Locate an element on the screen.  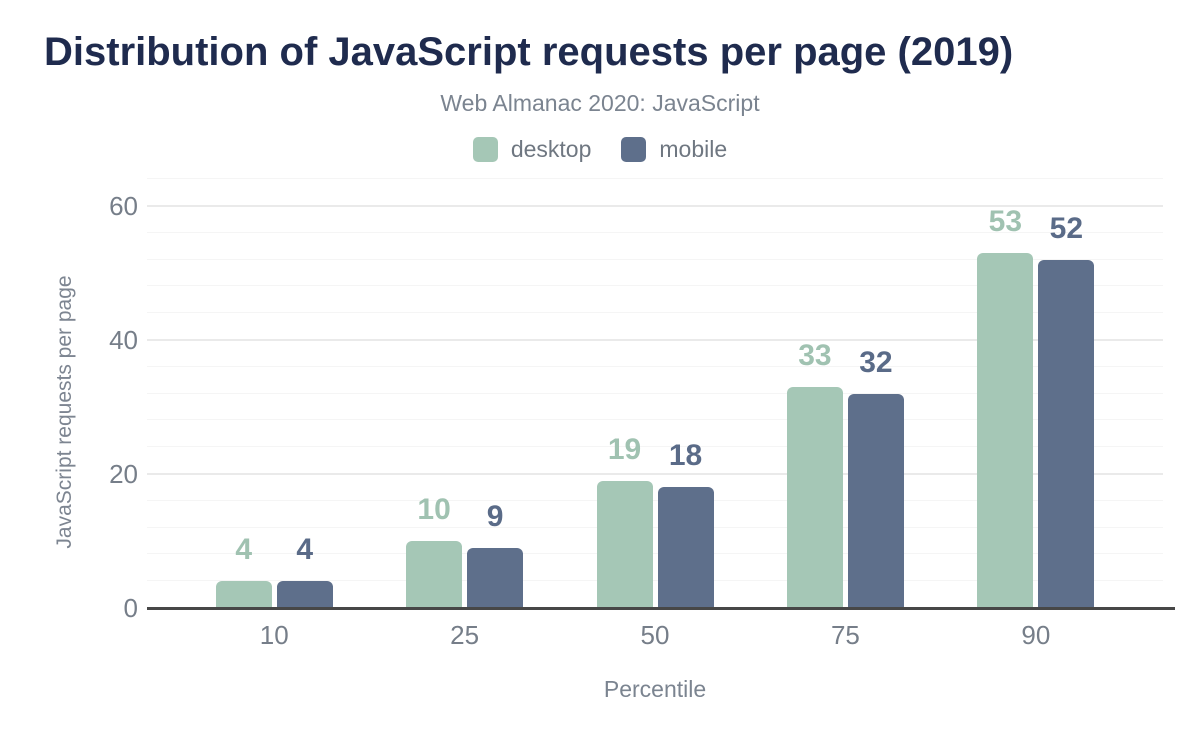
desktop-swatch-icon is located at coordinates (485, 149).